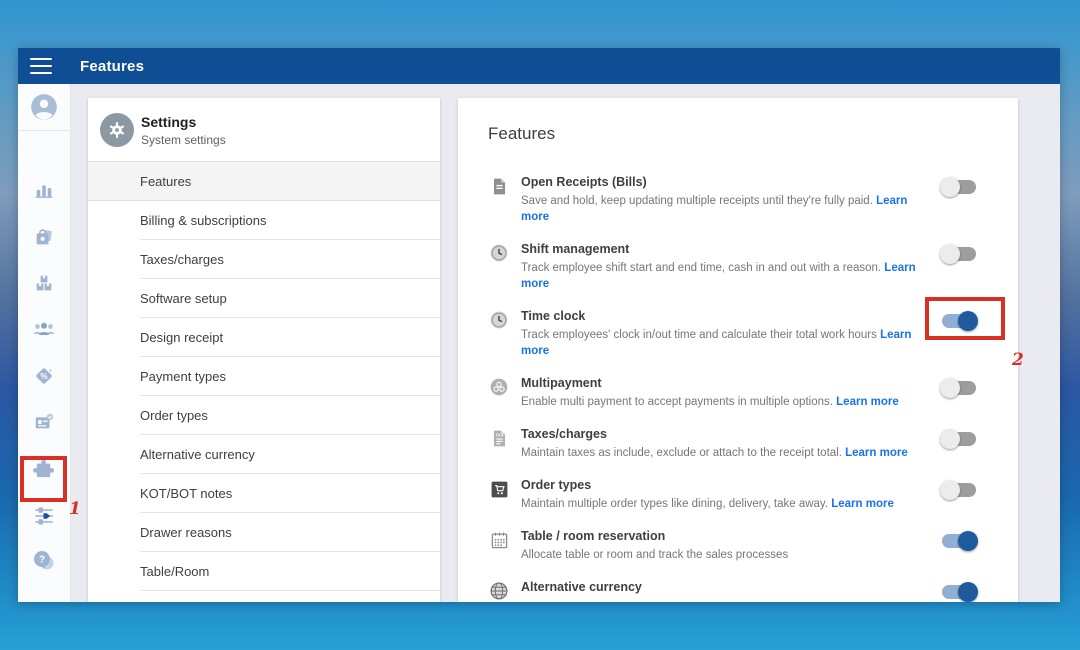 The image size is (1080, 650). I want to click on feature-toggle-taxes-charges, so click(958, 439).